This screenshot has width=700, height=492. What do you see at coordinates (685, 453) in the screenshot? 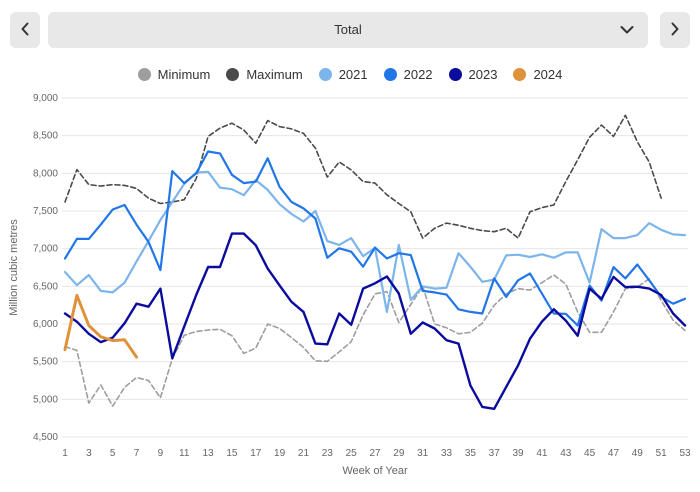
I see `x-axis-tick-label: 53` at bounding box center [685, 453].